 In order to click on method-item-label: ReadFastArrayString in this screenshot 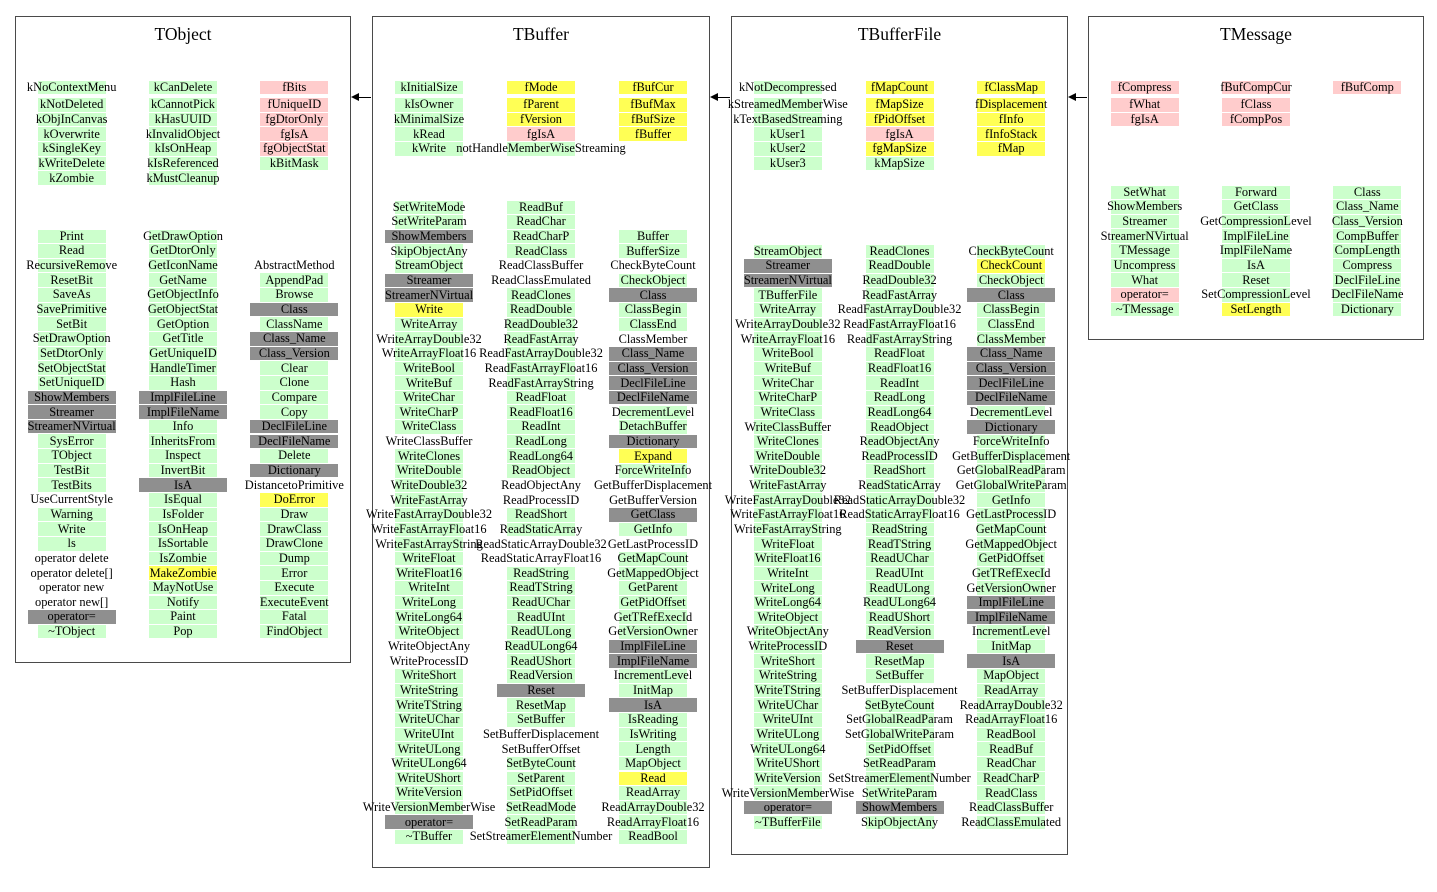, I will do `click(899, 338)`.